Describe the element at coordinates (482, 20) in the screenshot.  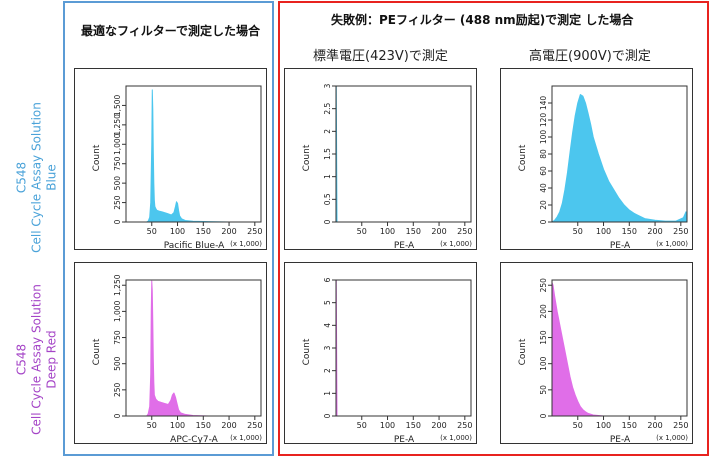
I see `failure-example-header: 失敗例：PEフィルター (488 nm励起)で測定 した場合` at that location.